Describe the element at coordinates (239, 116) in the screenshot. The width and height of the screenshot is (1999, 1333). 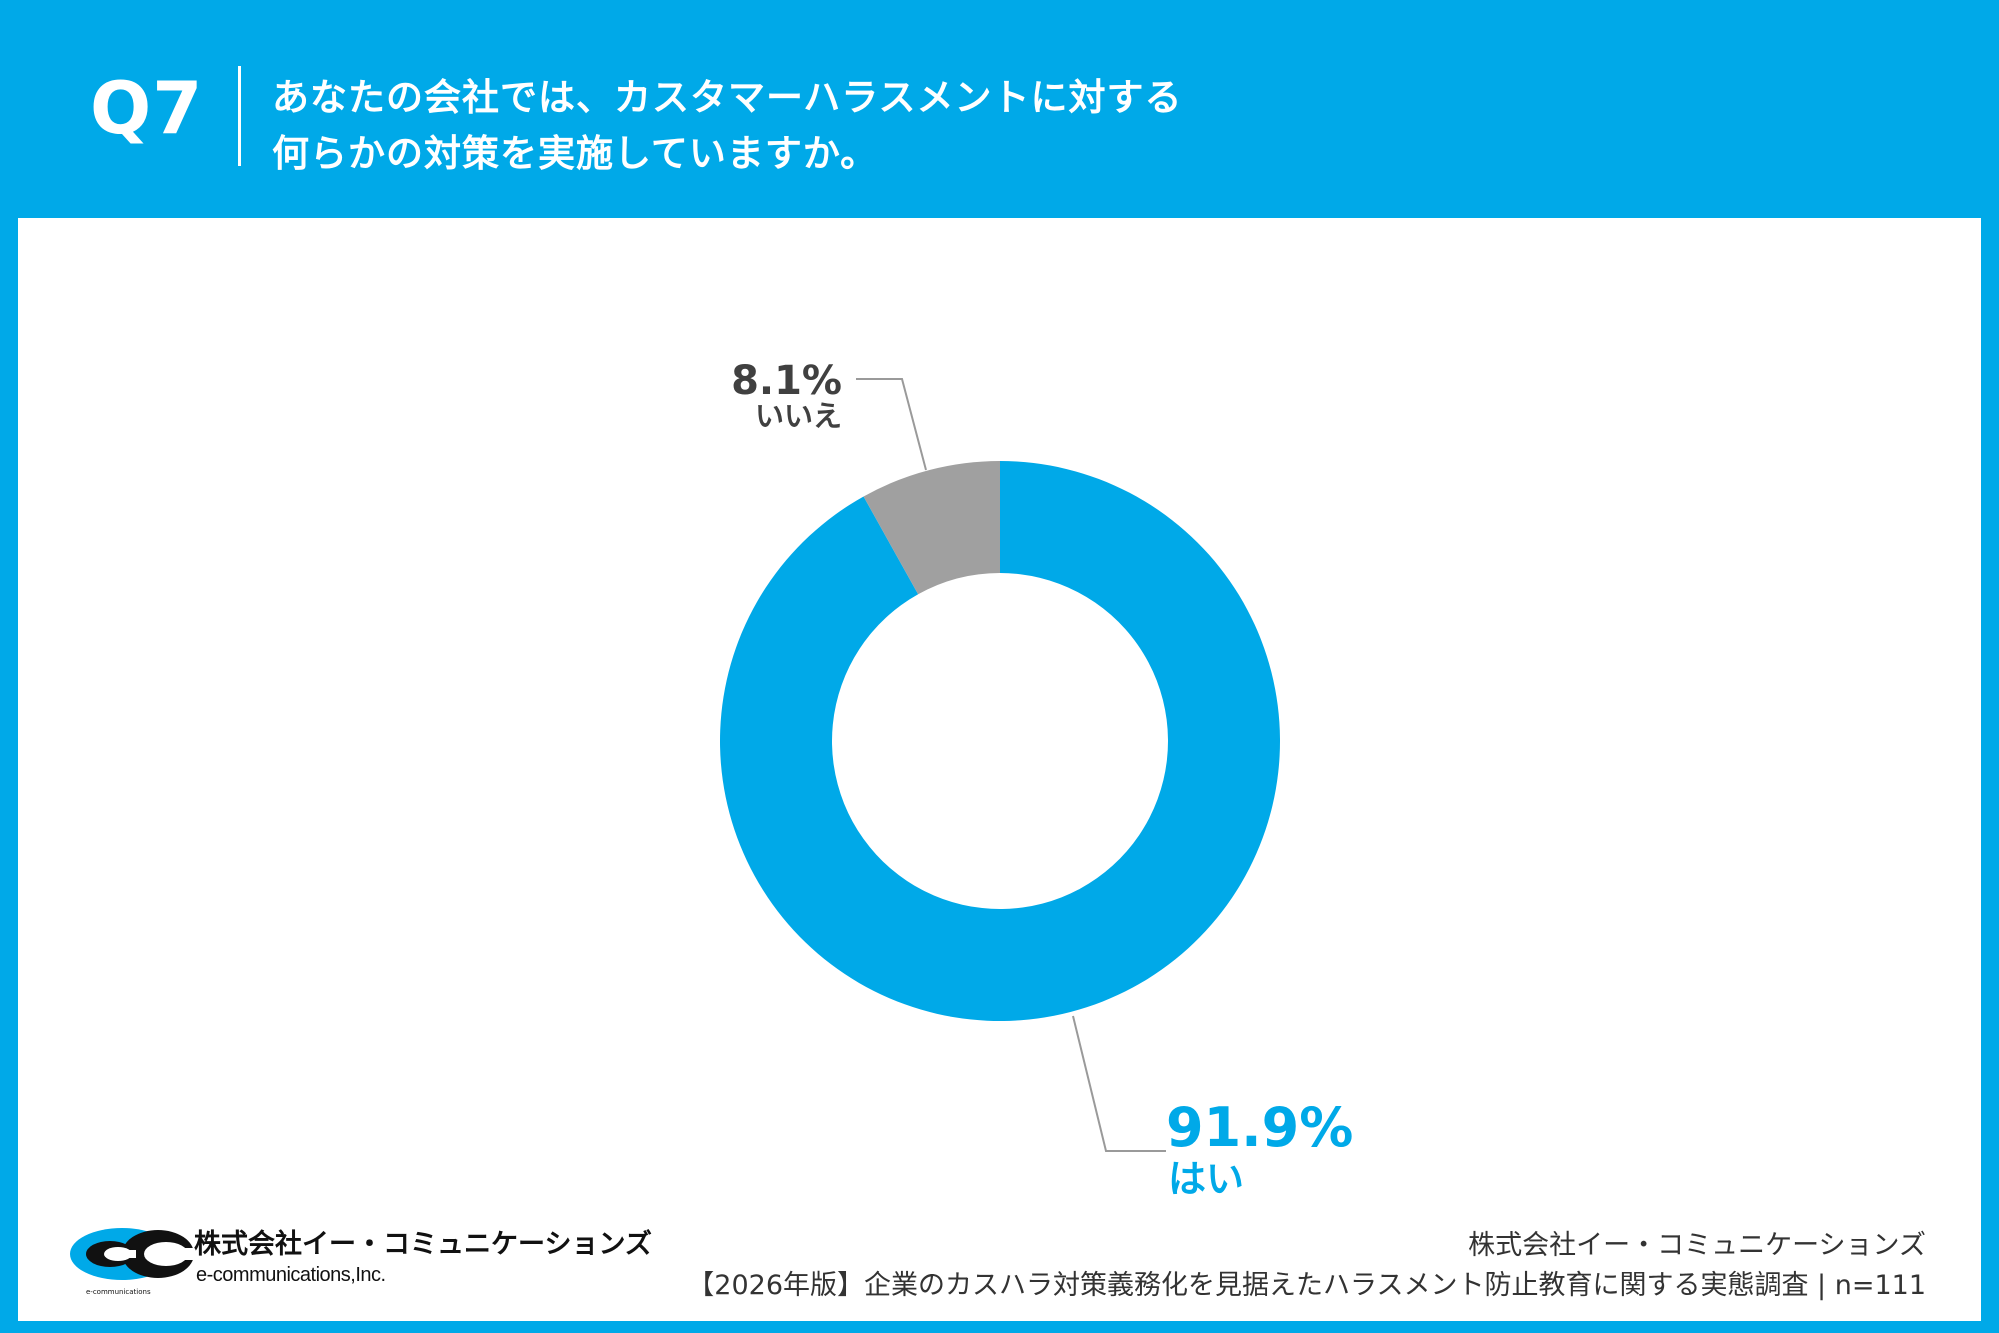
I see `header-divider` at that location.